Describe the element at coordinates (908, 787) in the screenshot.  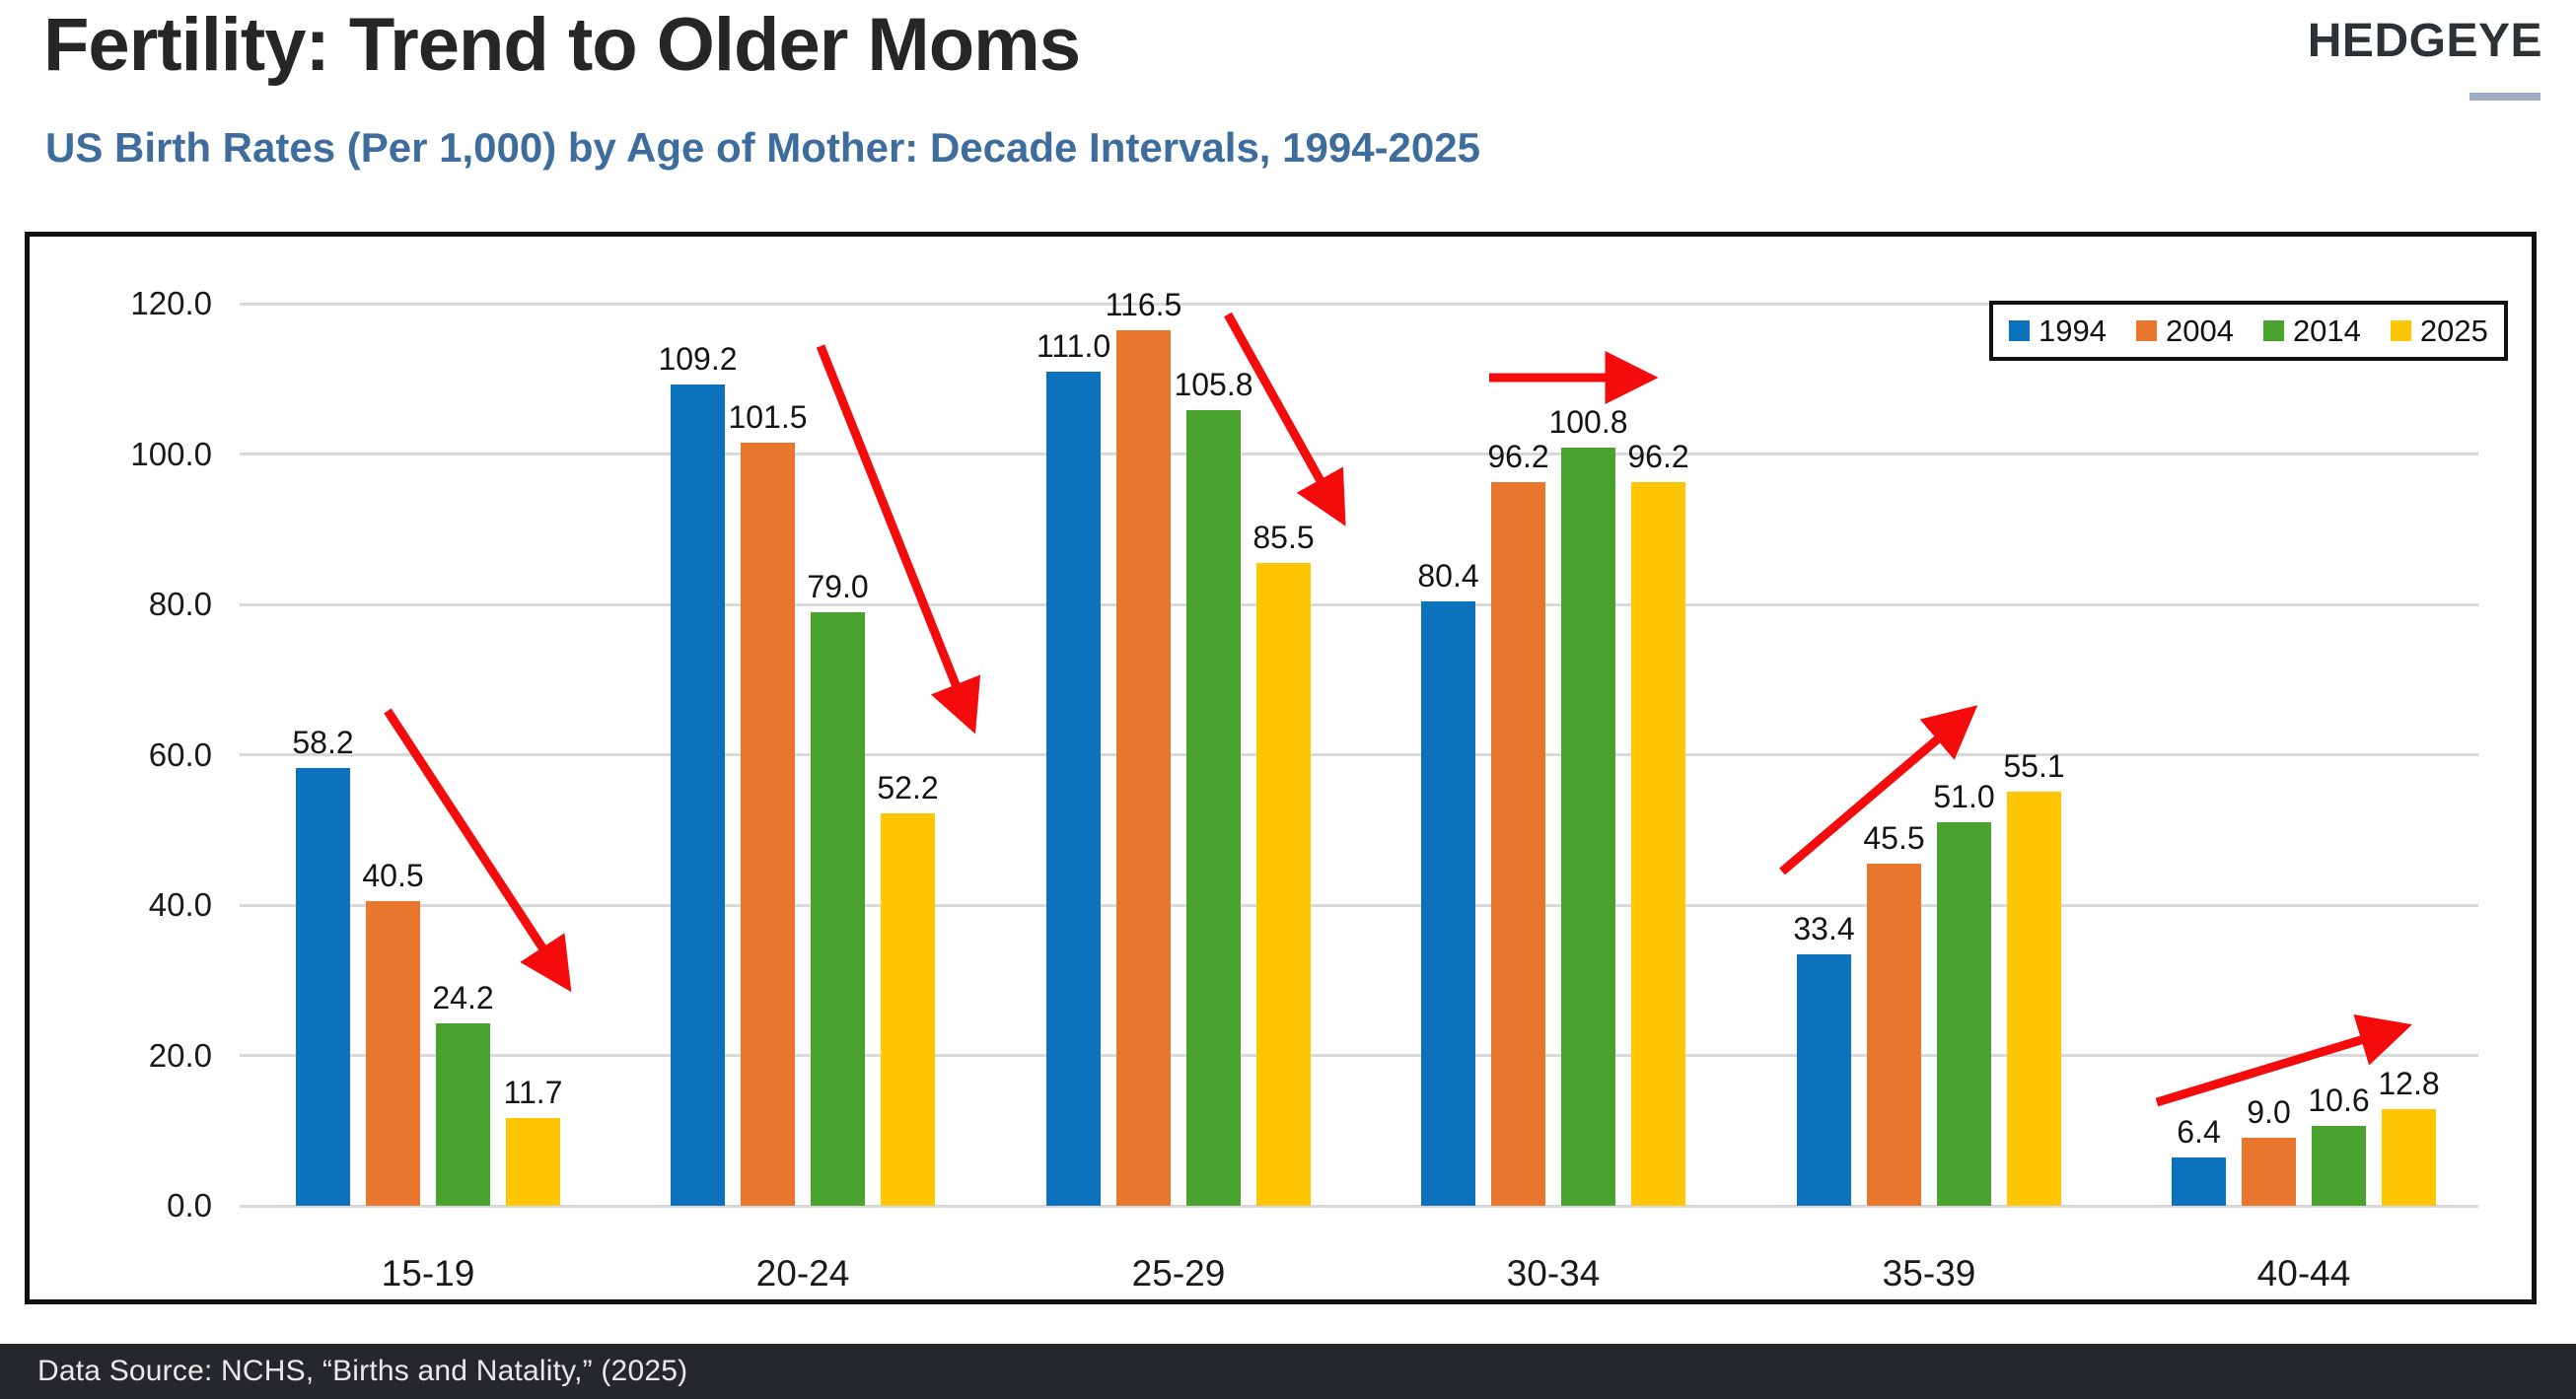
I see `bar-value-label: 52.2` at that location.